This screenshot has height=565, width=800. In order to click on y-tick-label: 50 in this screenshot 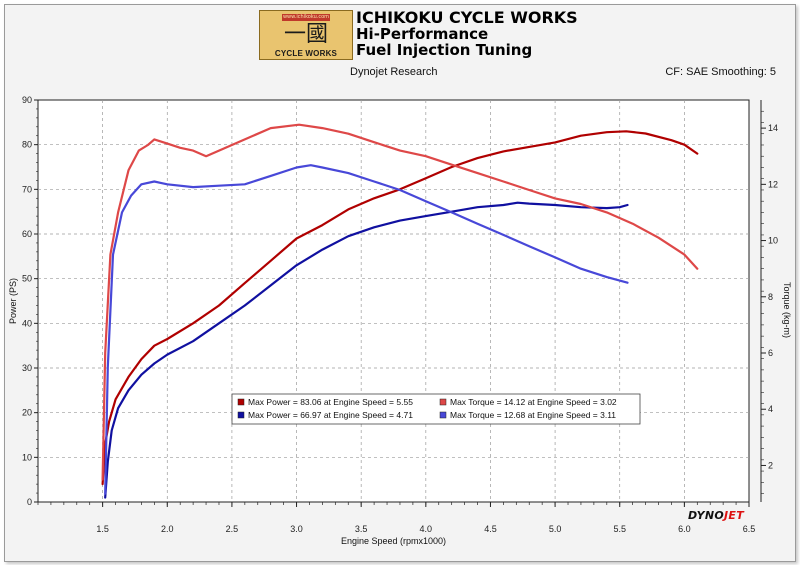, I will do `click(27, 279)`.